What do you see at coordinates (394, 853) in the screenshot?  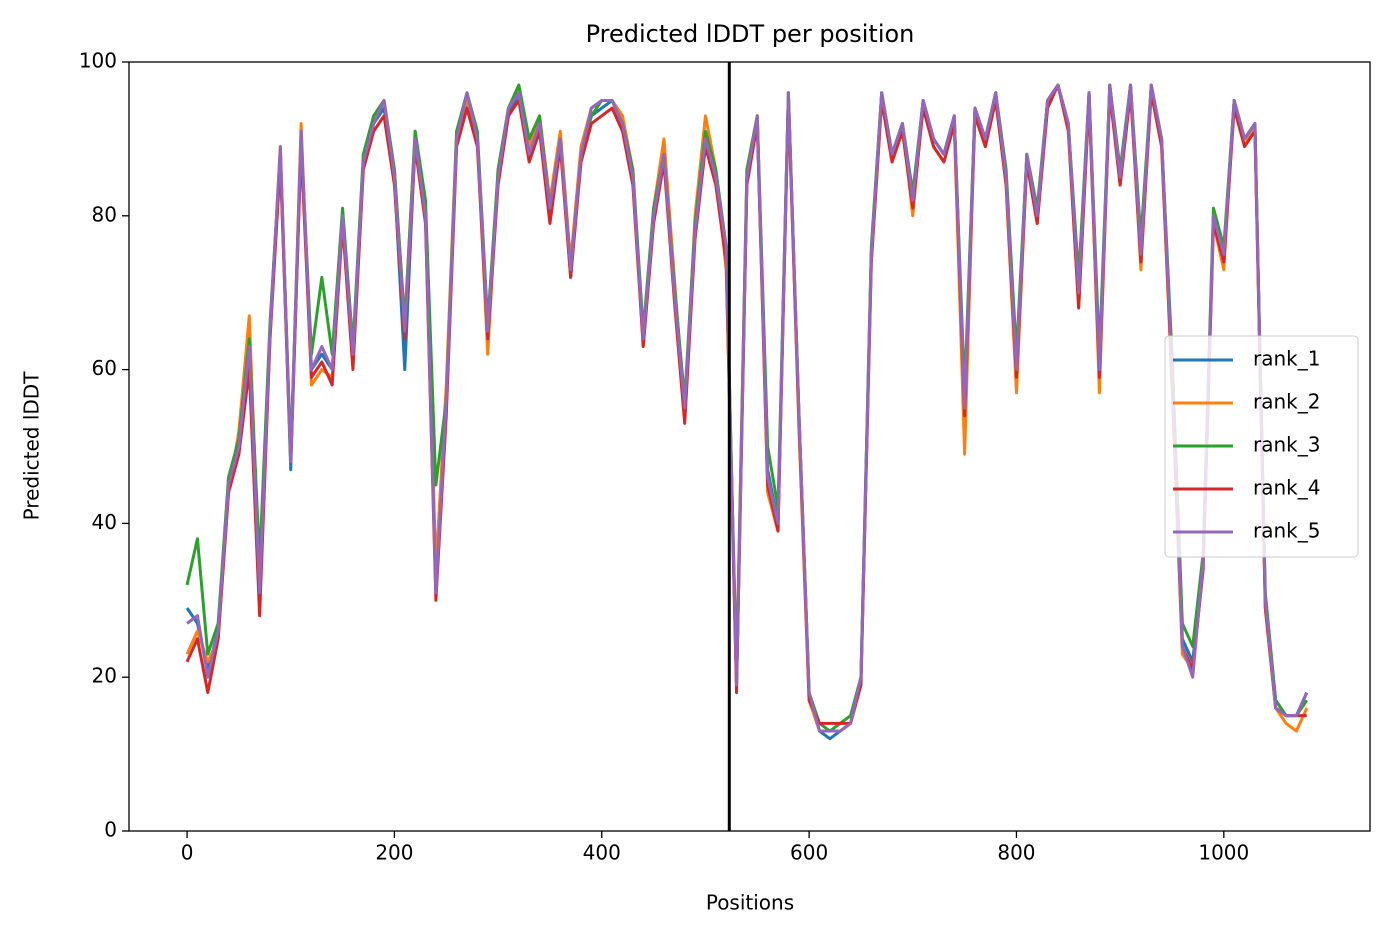 I see `x-tick-label: 200` at bounding box center [394, 853].